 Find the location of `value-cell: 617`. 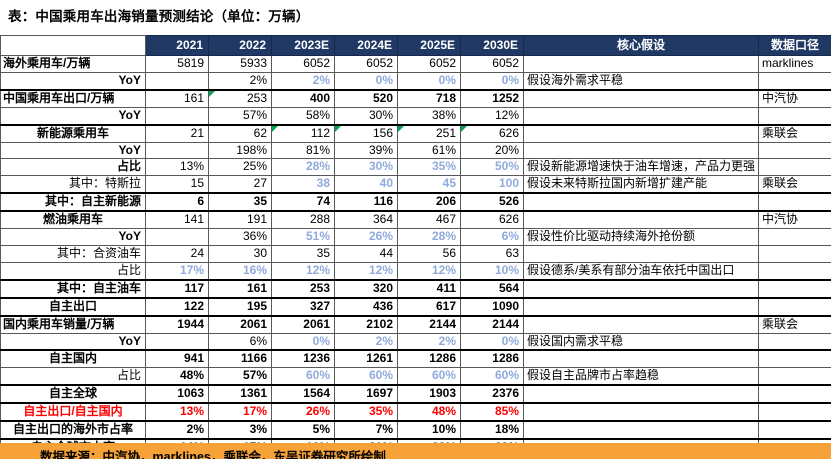

value-cell: 617 is located at coordinates (429, 306).